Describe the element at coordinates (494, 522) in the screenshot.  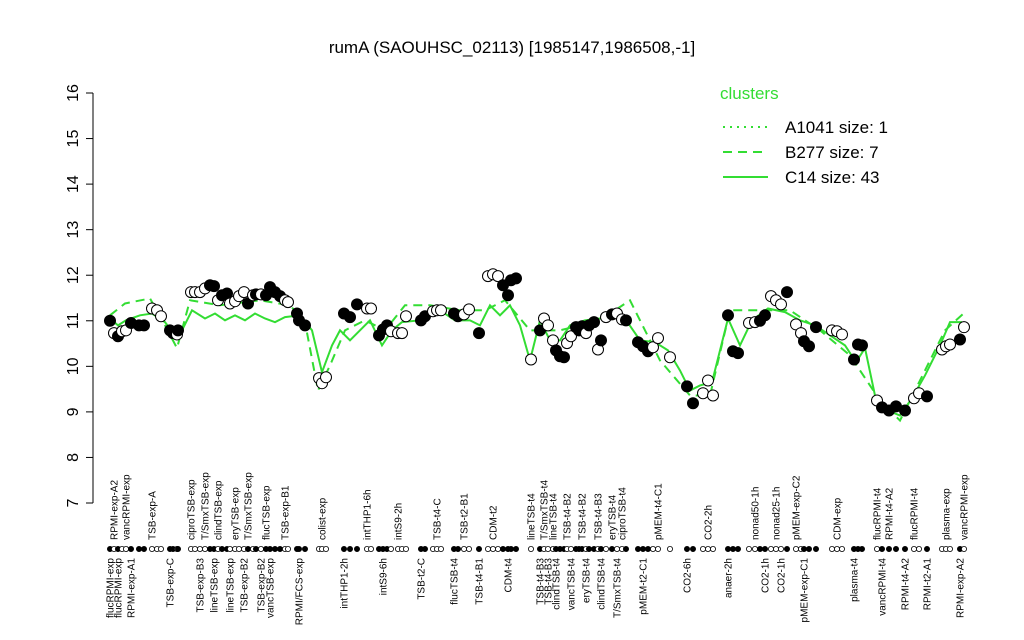
I see `x-tick-label: CDM-t2` at that location.